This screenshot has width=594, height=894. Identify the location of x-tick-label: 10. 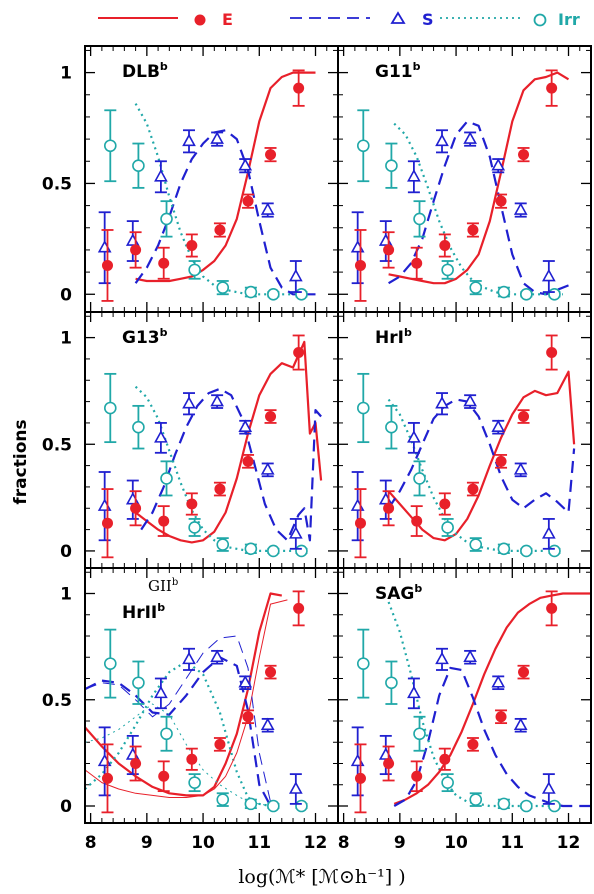
(203, 843).